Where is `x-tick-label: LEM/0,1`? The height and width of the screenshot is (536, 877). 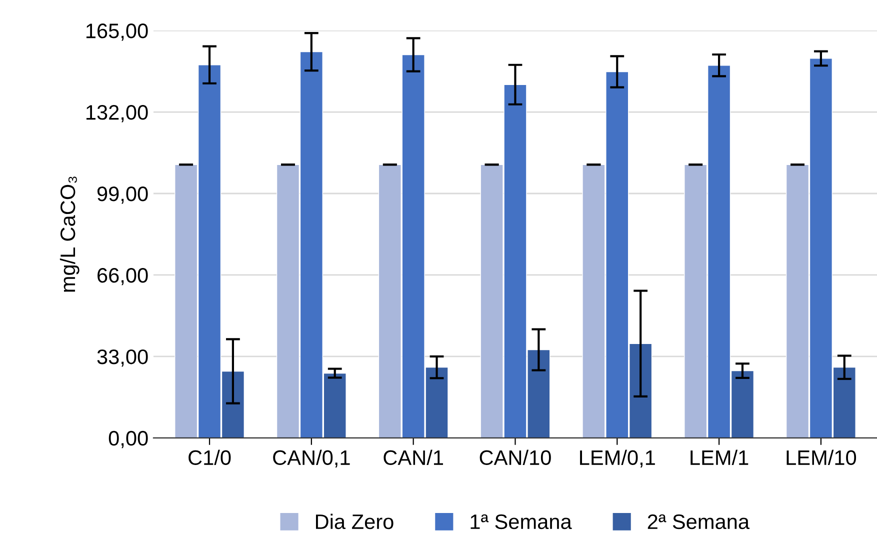 x-tick-label: LEM/0,1 is located at coordinates (617, 459).